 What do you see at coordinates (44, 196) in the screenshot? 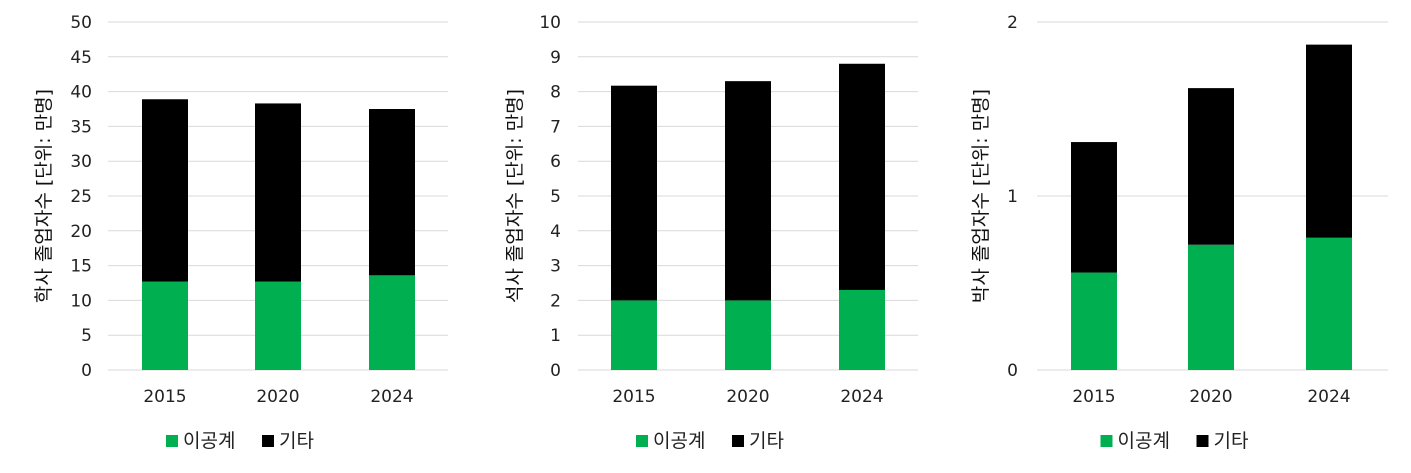
I see `y-axis-label: 학사 졸업자수 [단위: 만명]` at bounding box center [44, 196].